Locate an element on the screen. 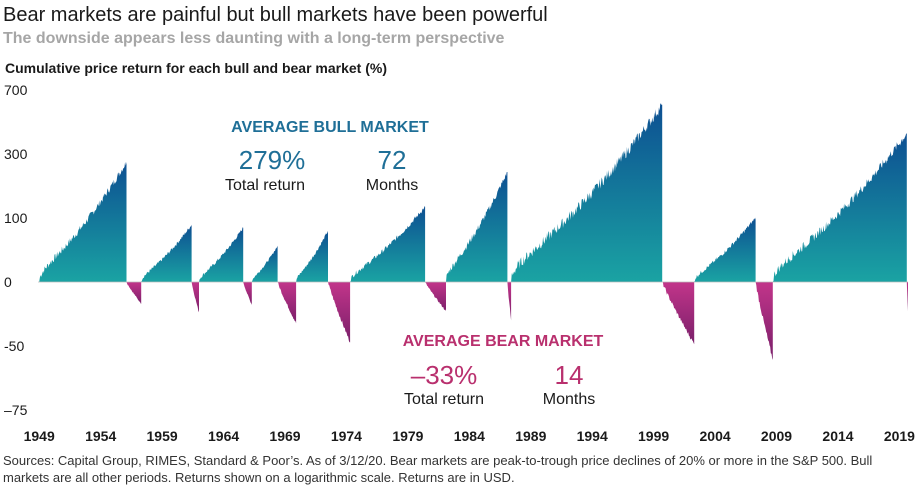 This screenshot has width=916, height=490. bull-return-value: 279% is located at coordinates (272, 160).